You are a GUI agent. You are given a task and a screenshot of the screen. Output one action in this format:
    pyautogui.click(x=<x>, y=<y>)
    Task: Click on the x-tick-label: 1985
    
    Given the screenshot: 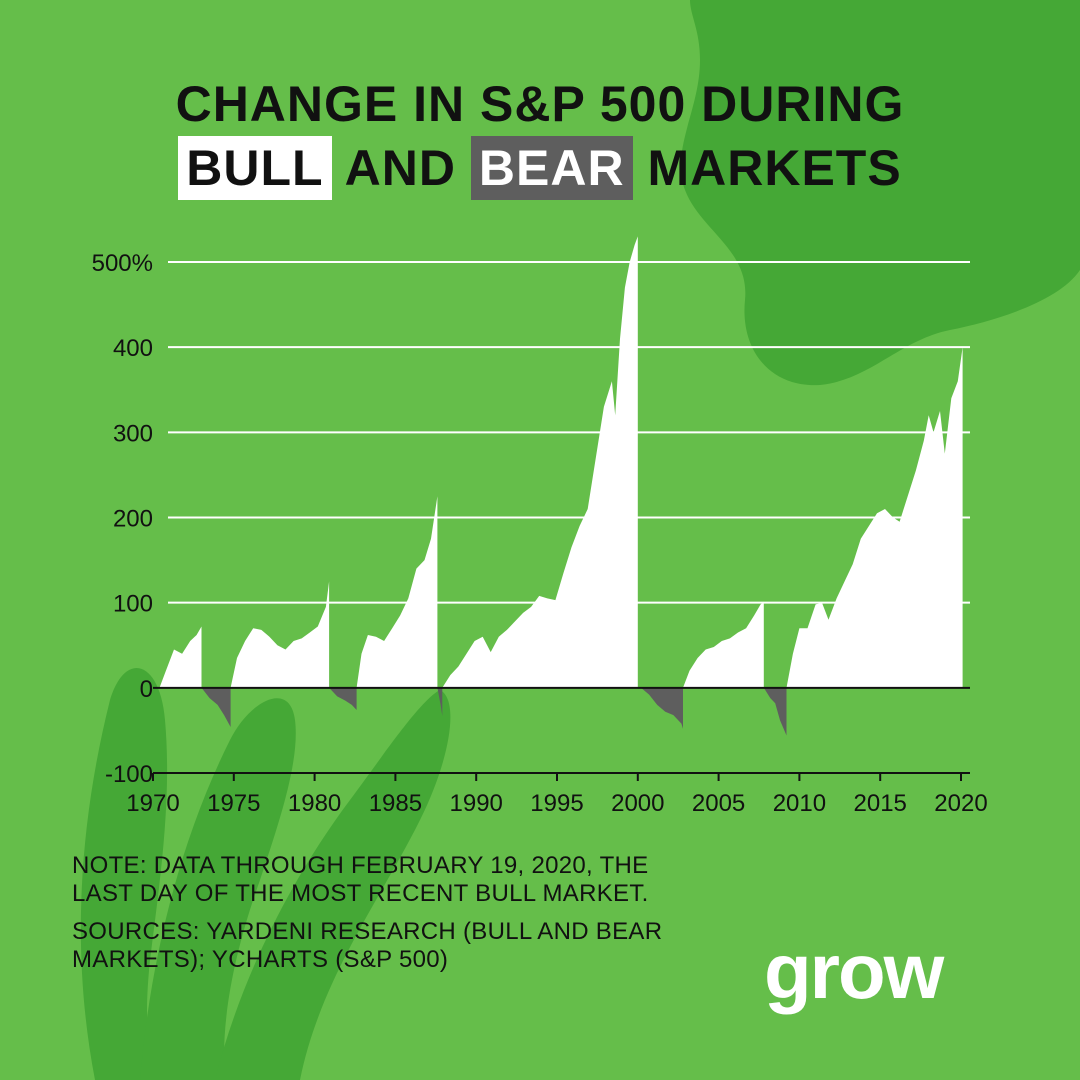 What is the action you would take?
    pyautogui.click(x=395, y=803)
    